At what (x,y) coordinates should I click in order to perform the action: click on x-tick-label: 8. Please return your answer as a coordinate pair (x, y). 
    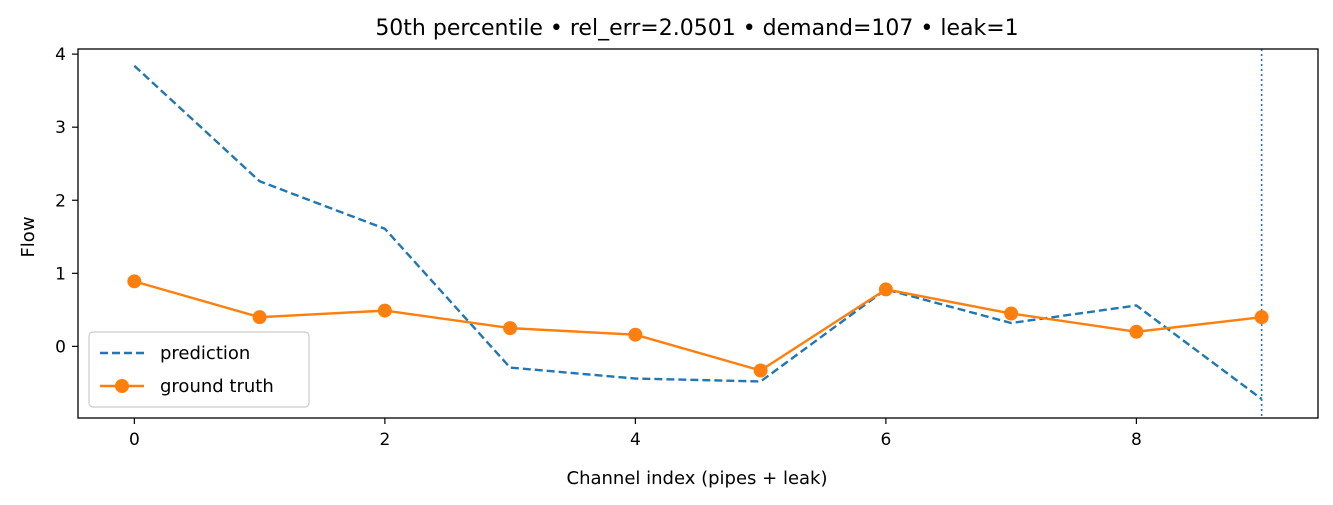
    Looking at the image, I should click on (1136, 440).